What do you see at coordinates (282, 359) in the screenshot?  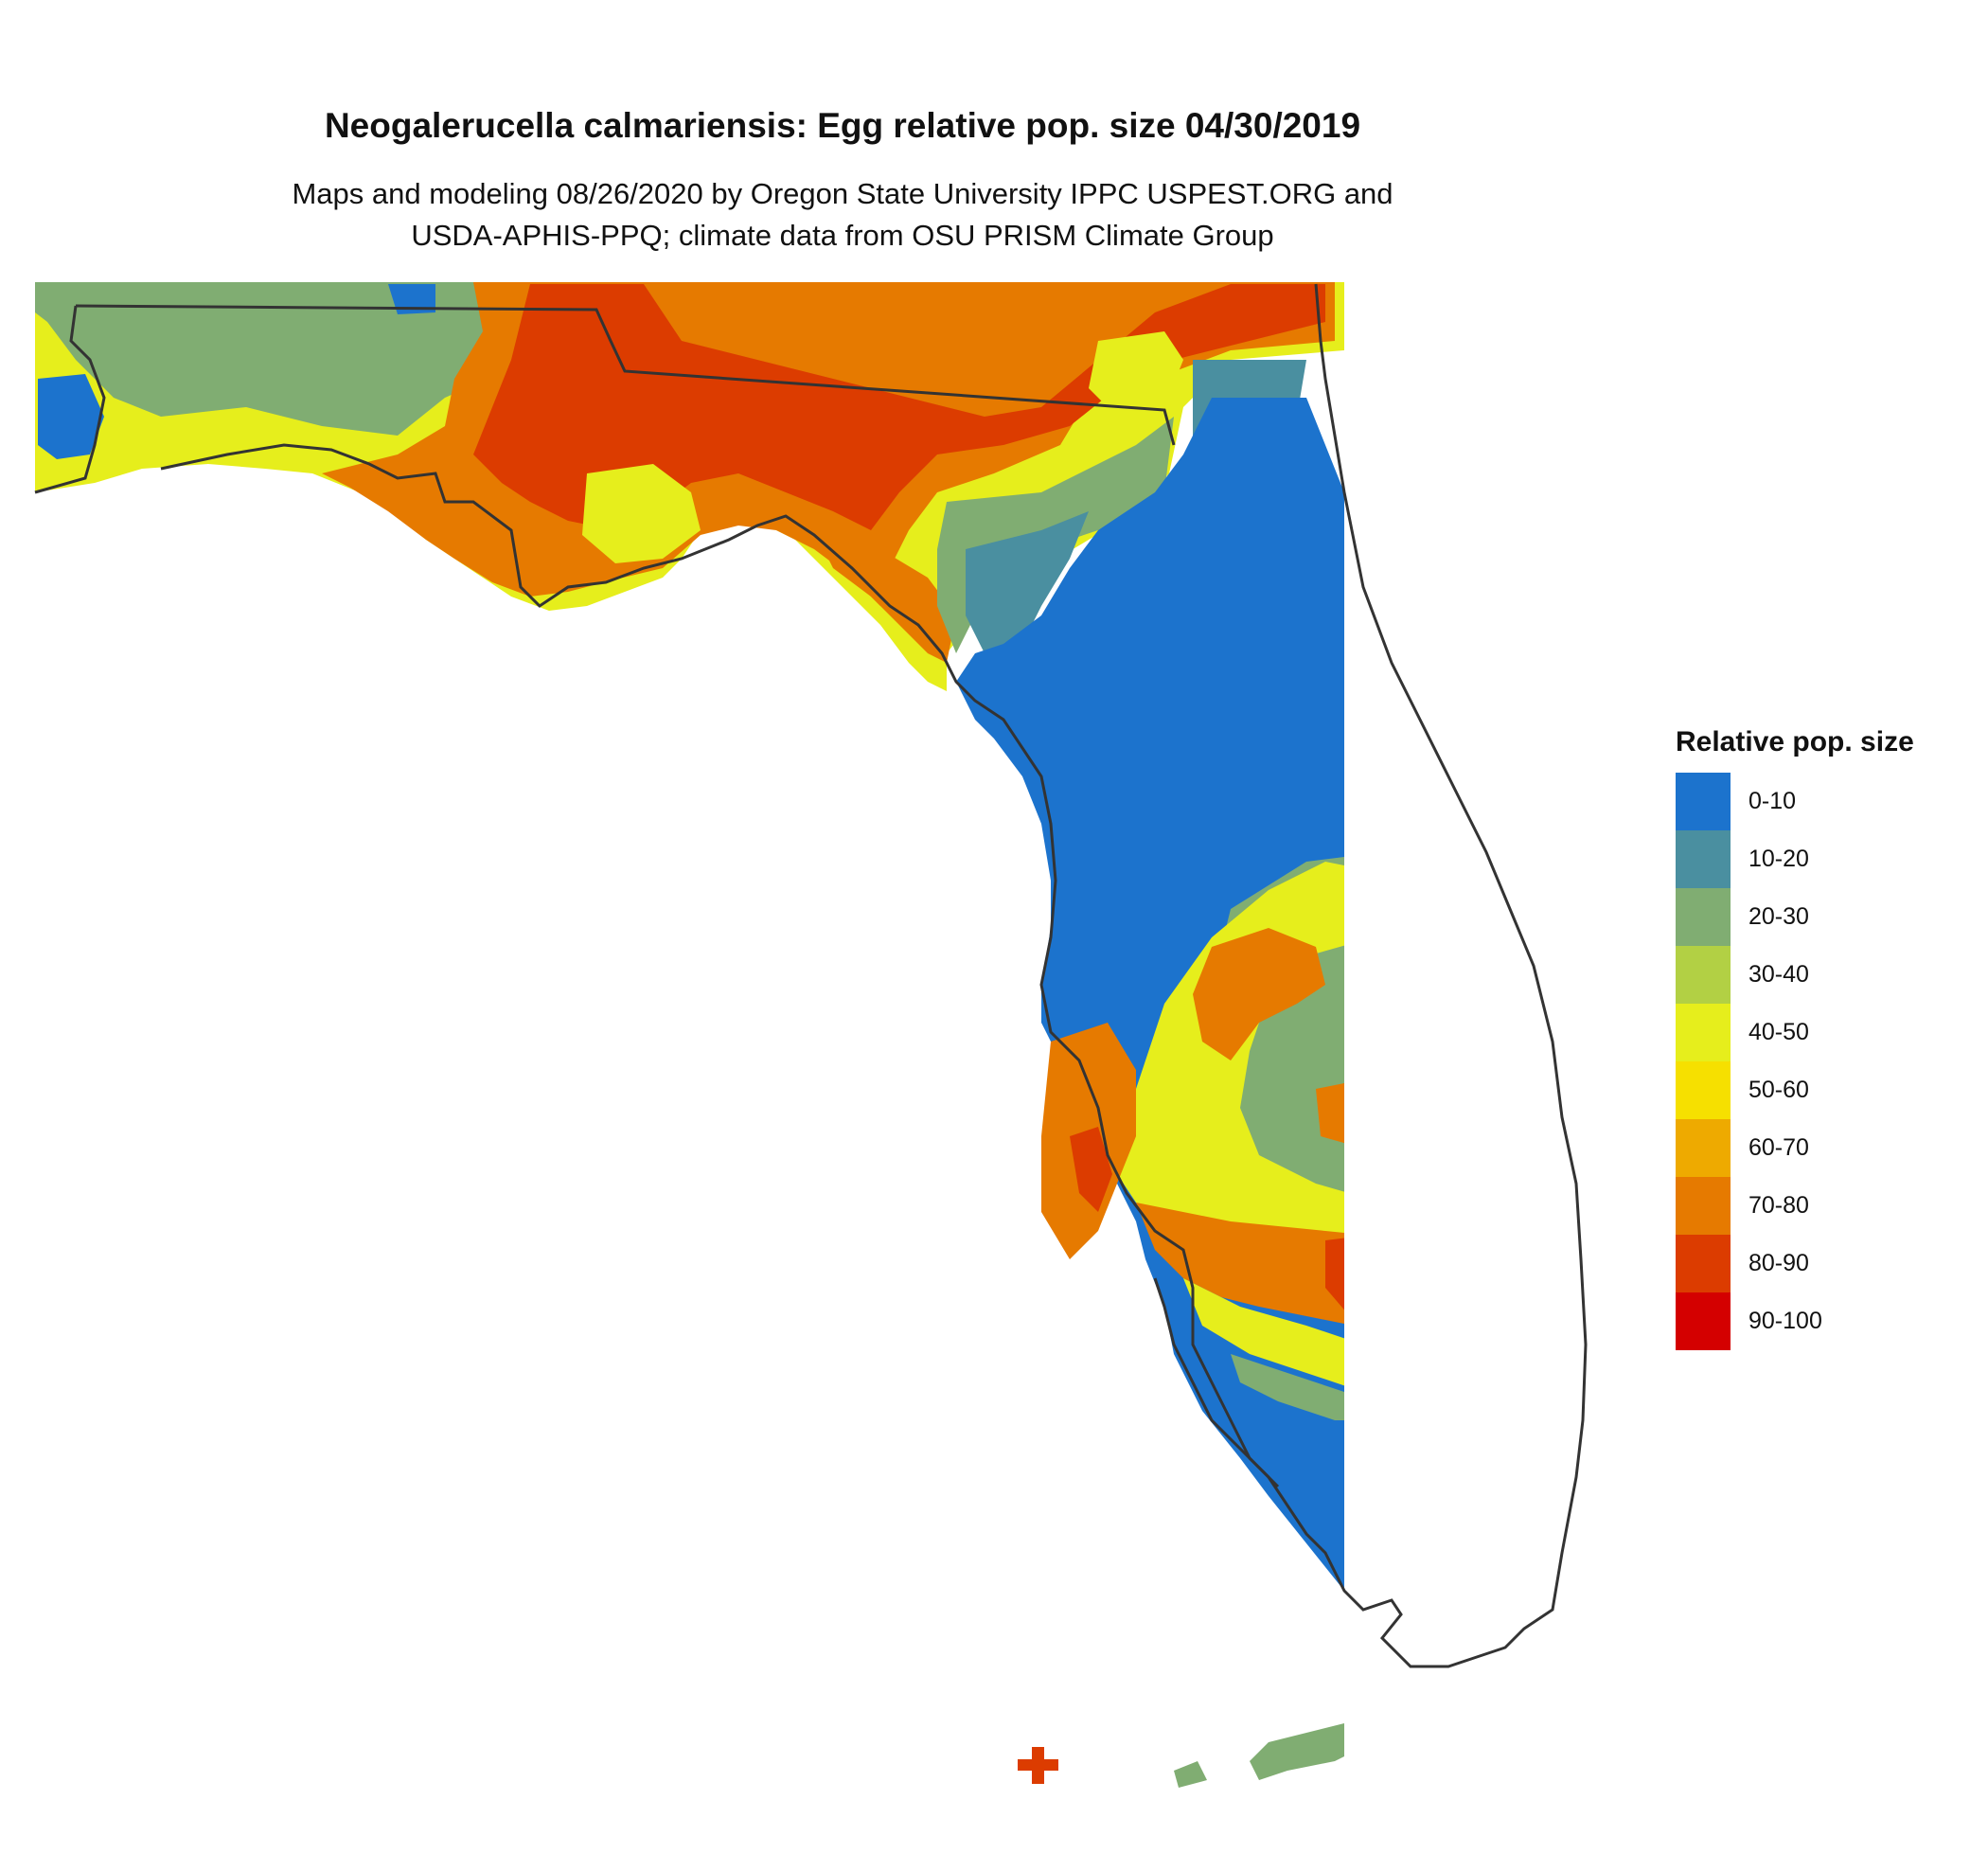 I see `western-green-zone` at bounding box center [282, 359].